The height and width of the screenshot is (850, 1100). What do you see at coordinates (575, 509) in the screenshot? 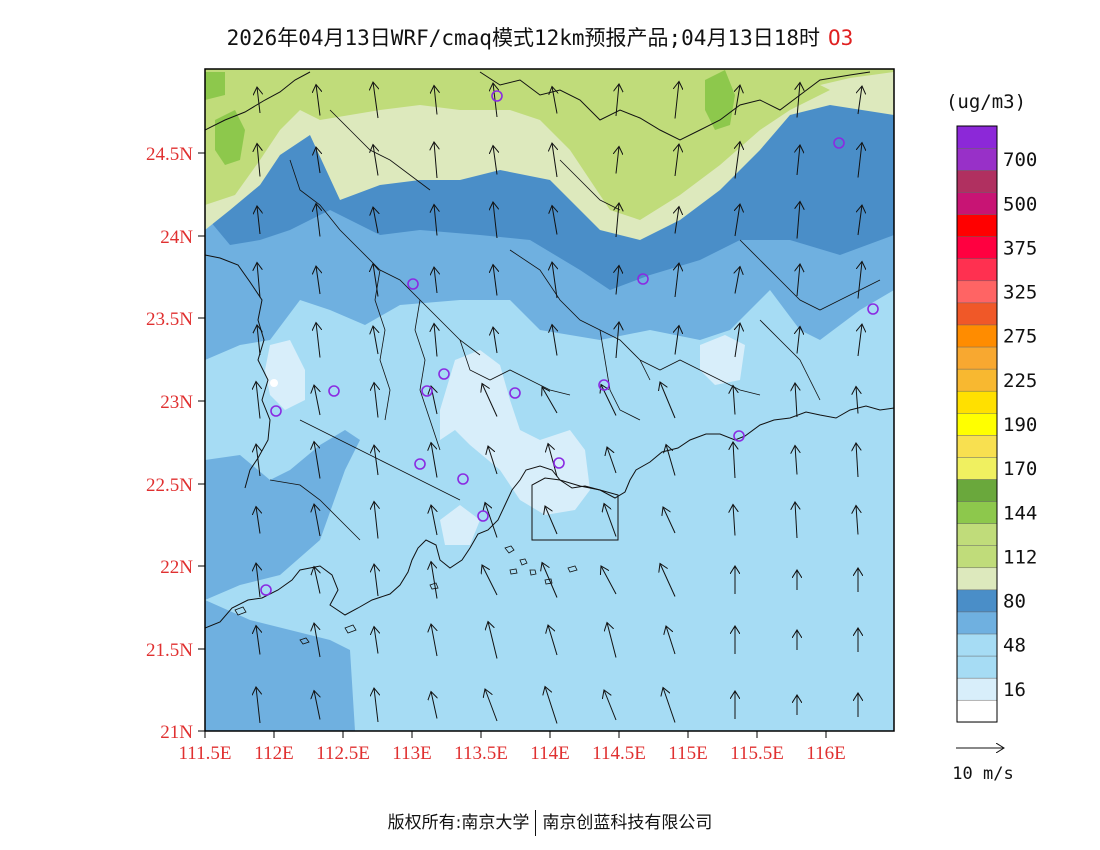
I see `hong-kong-boundary` at bounding box center [575, 509].